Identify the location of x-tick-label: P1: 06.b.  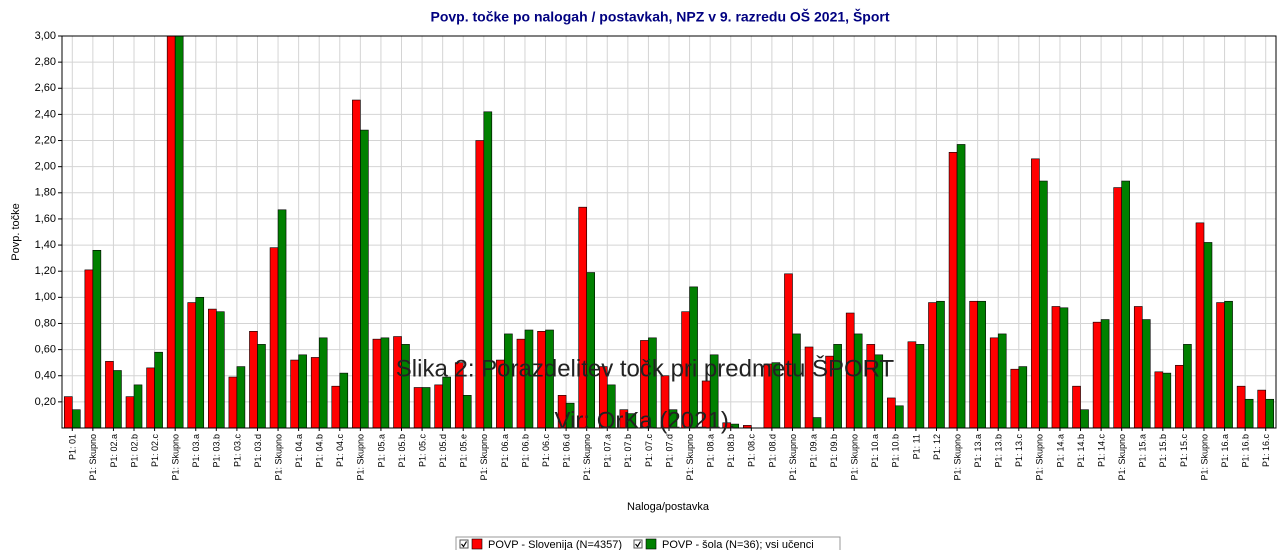
(525, 451).